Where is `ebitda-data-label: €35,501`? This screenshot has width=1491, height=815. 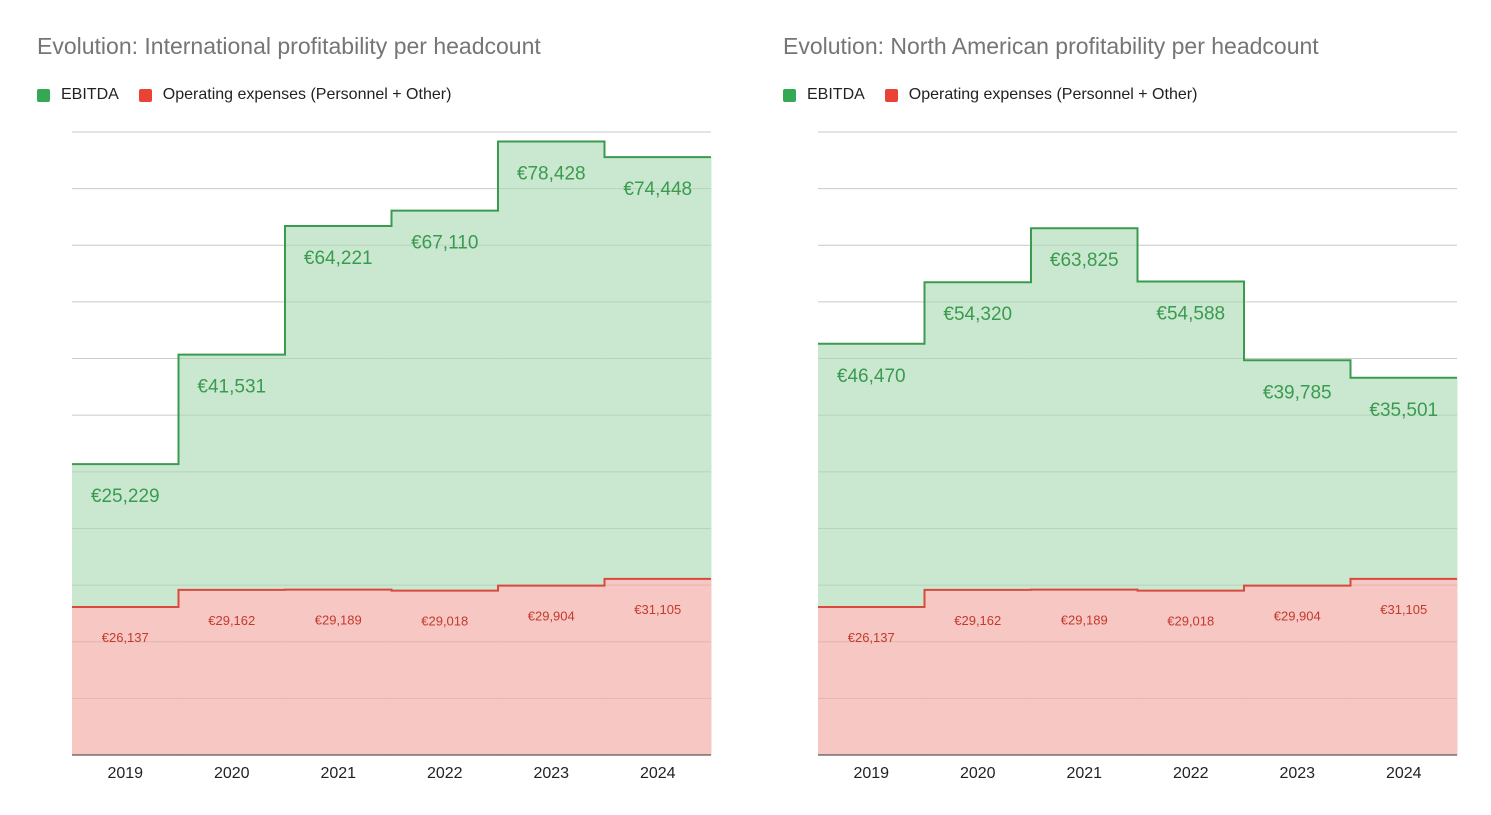
ebitda-data-label: €35,501 is located at coordinates (1403, 410).